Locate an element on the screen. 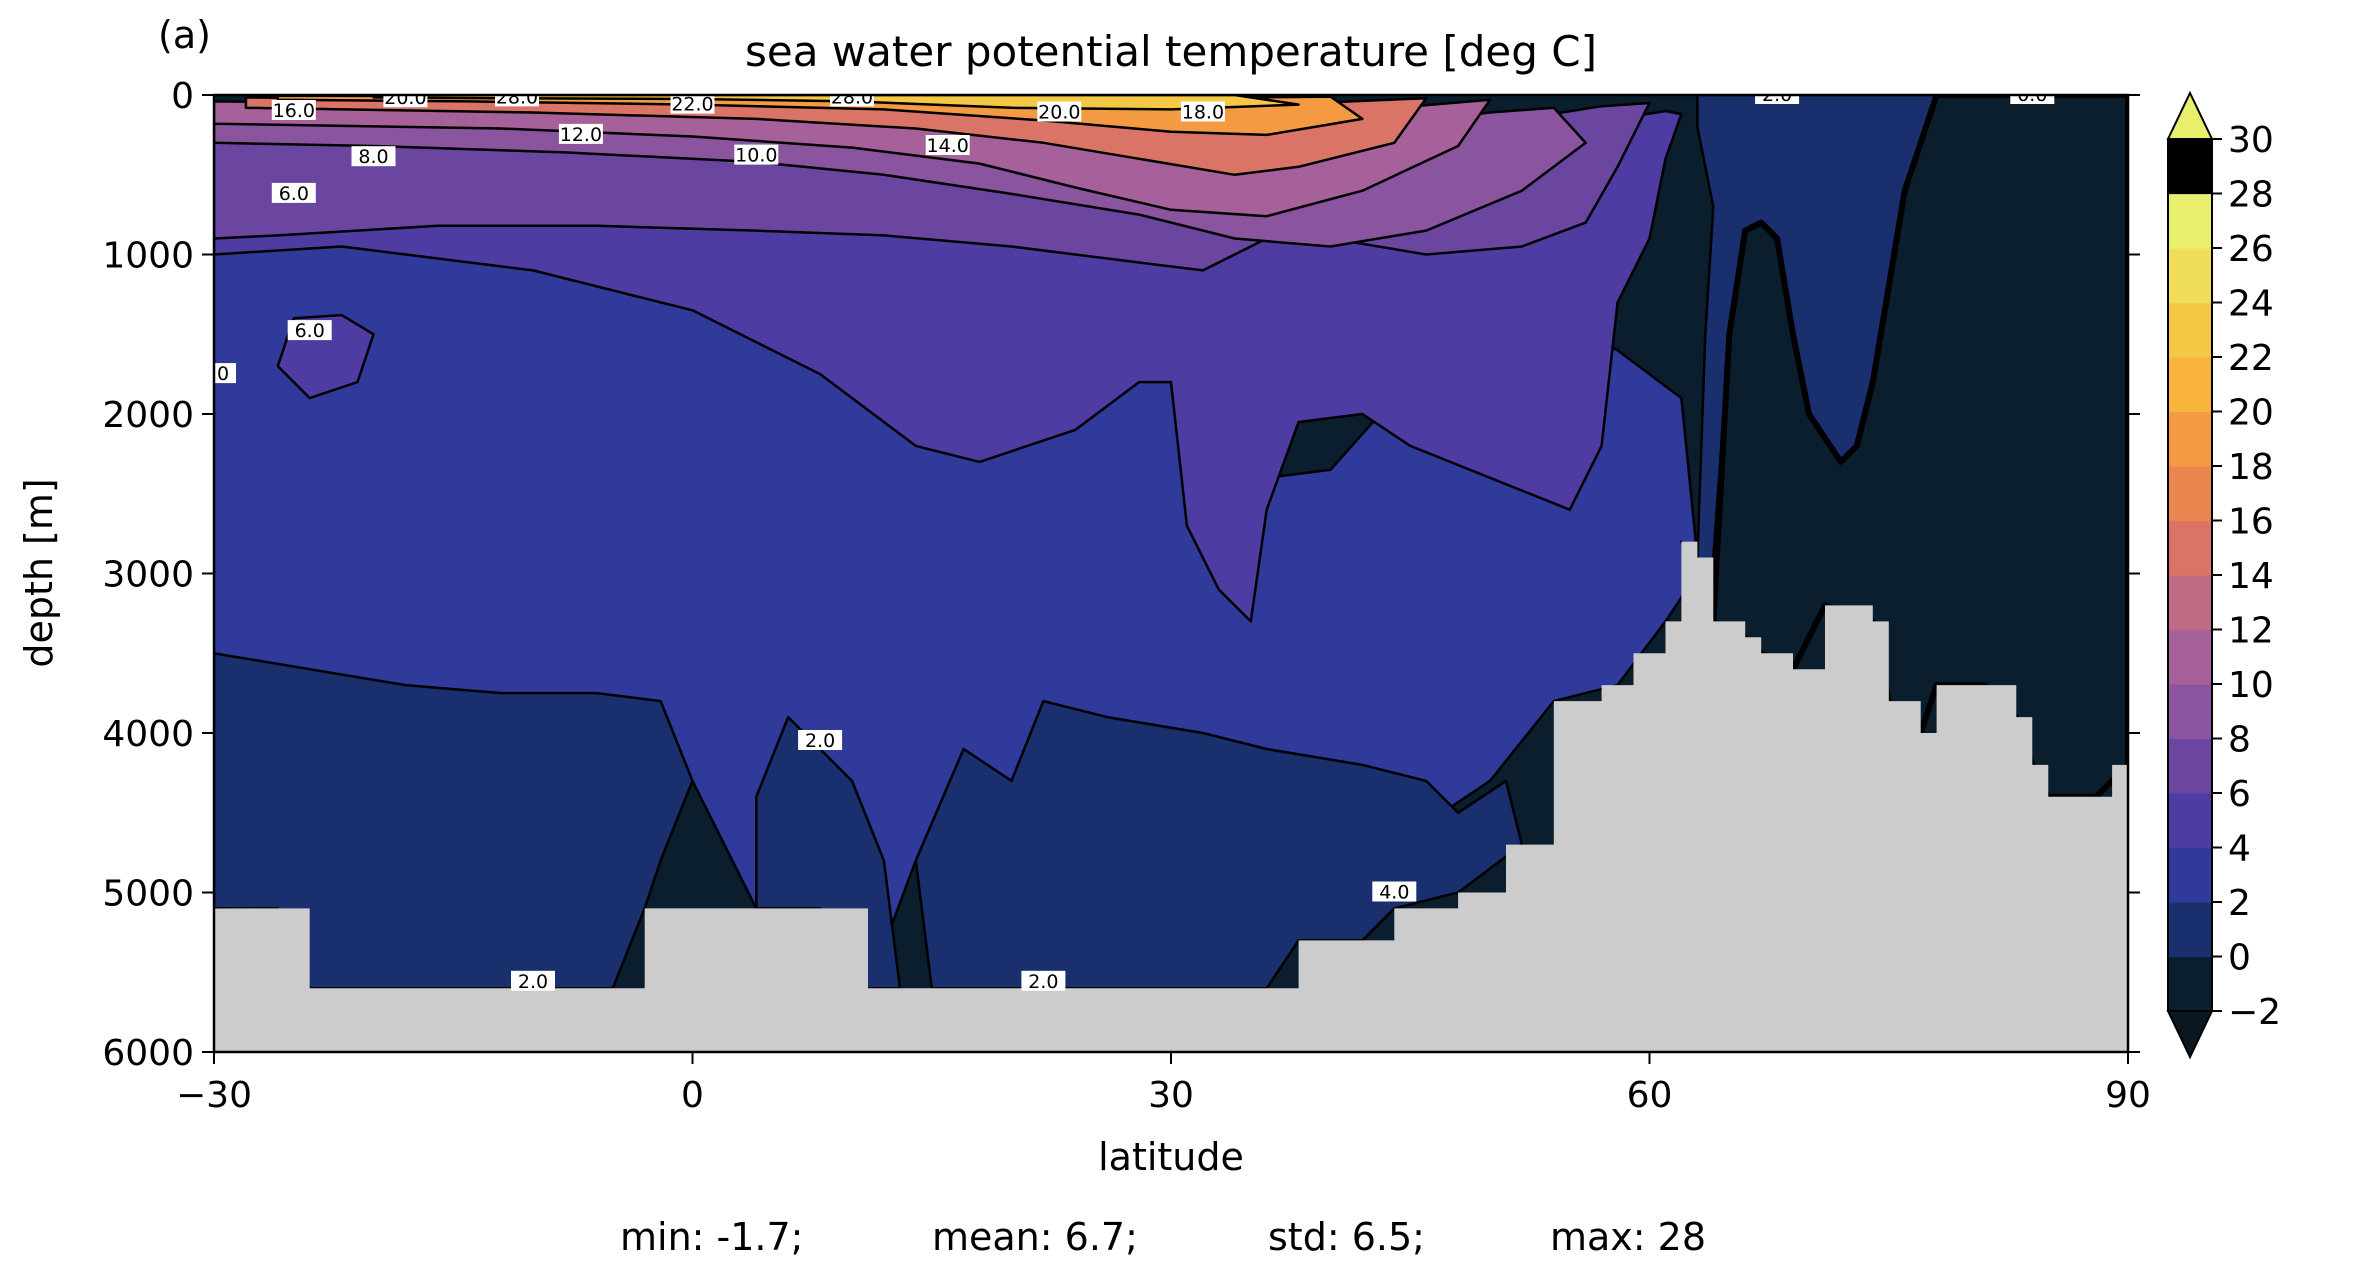 This screenshot has height=1263, width=2362. contour-label: 4.0 is located at coordinates (1394, 892).